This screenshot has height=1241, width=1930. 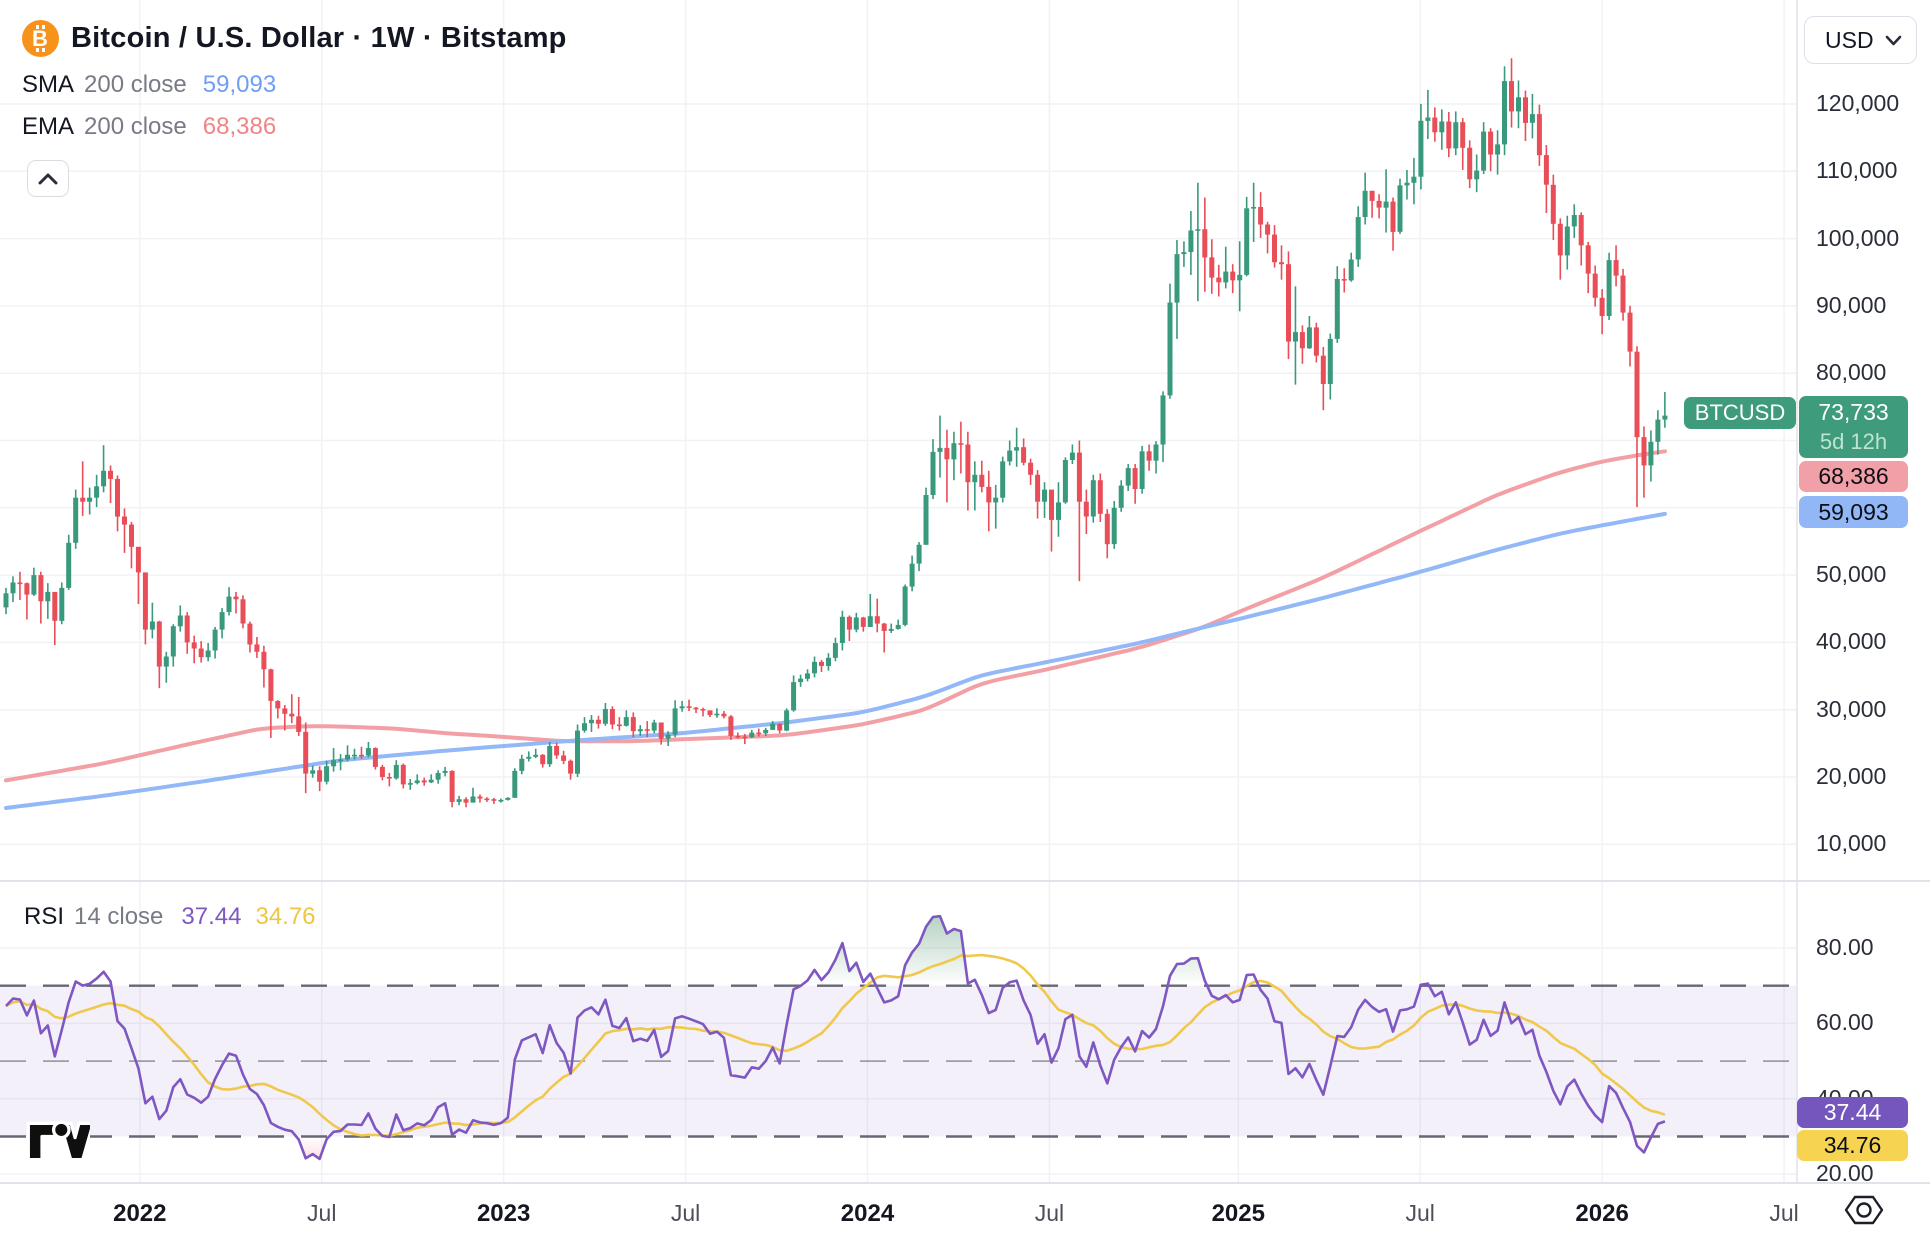 I want to click on ema-params: 200 close, so click(x=135, y=126).